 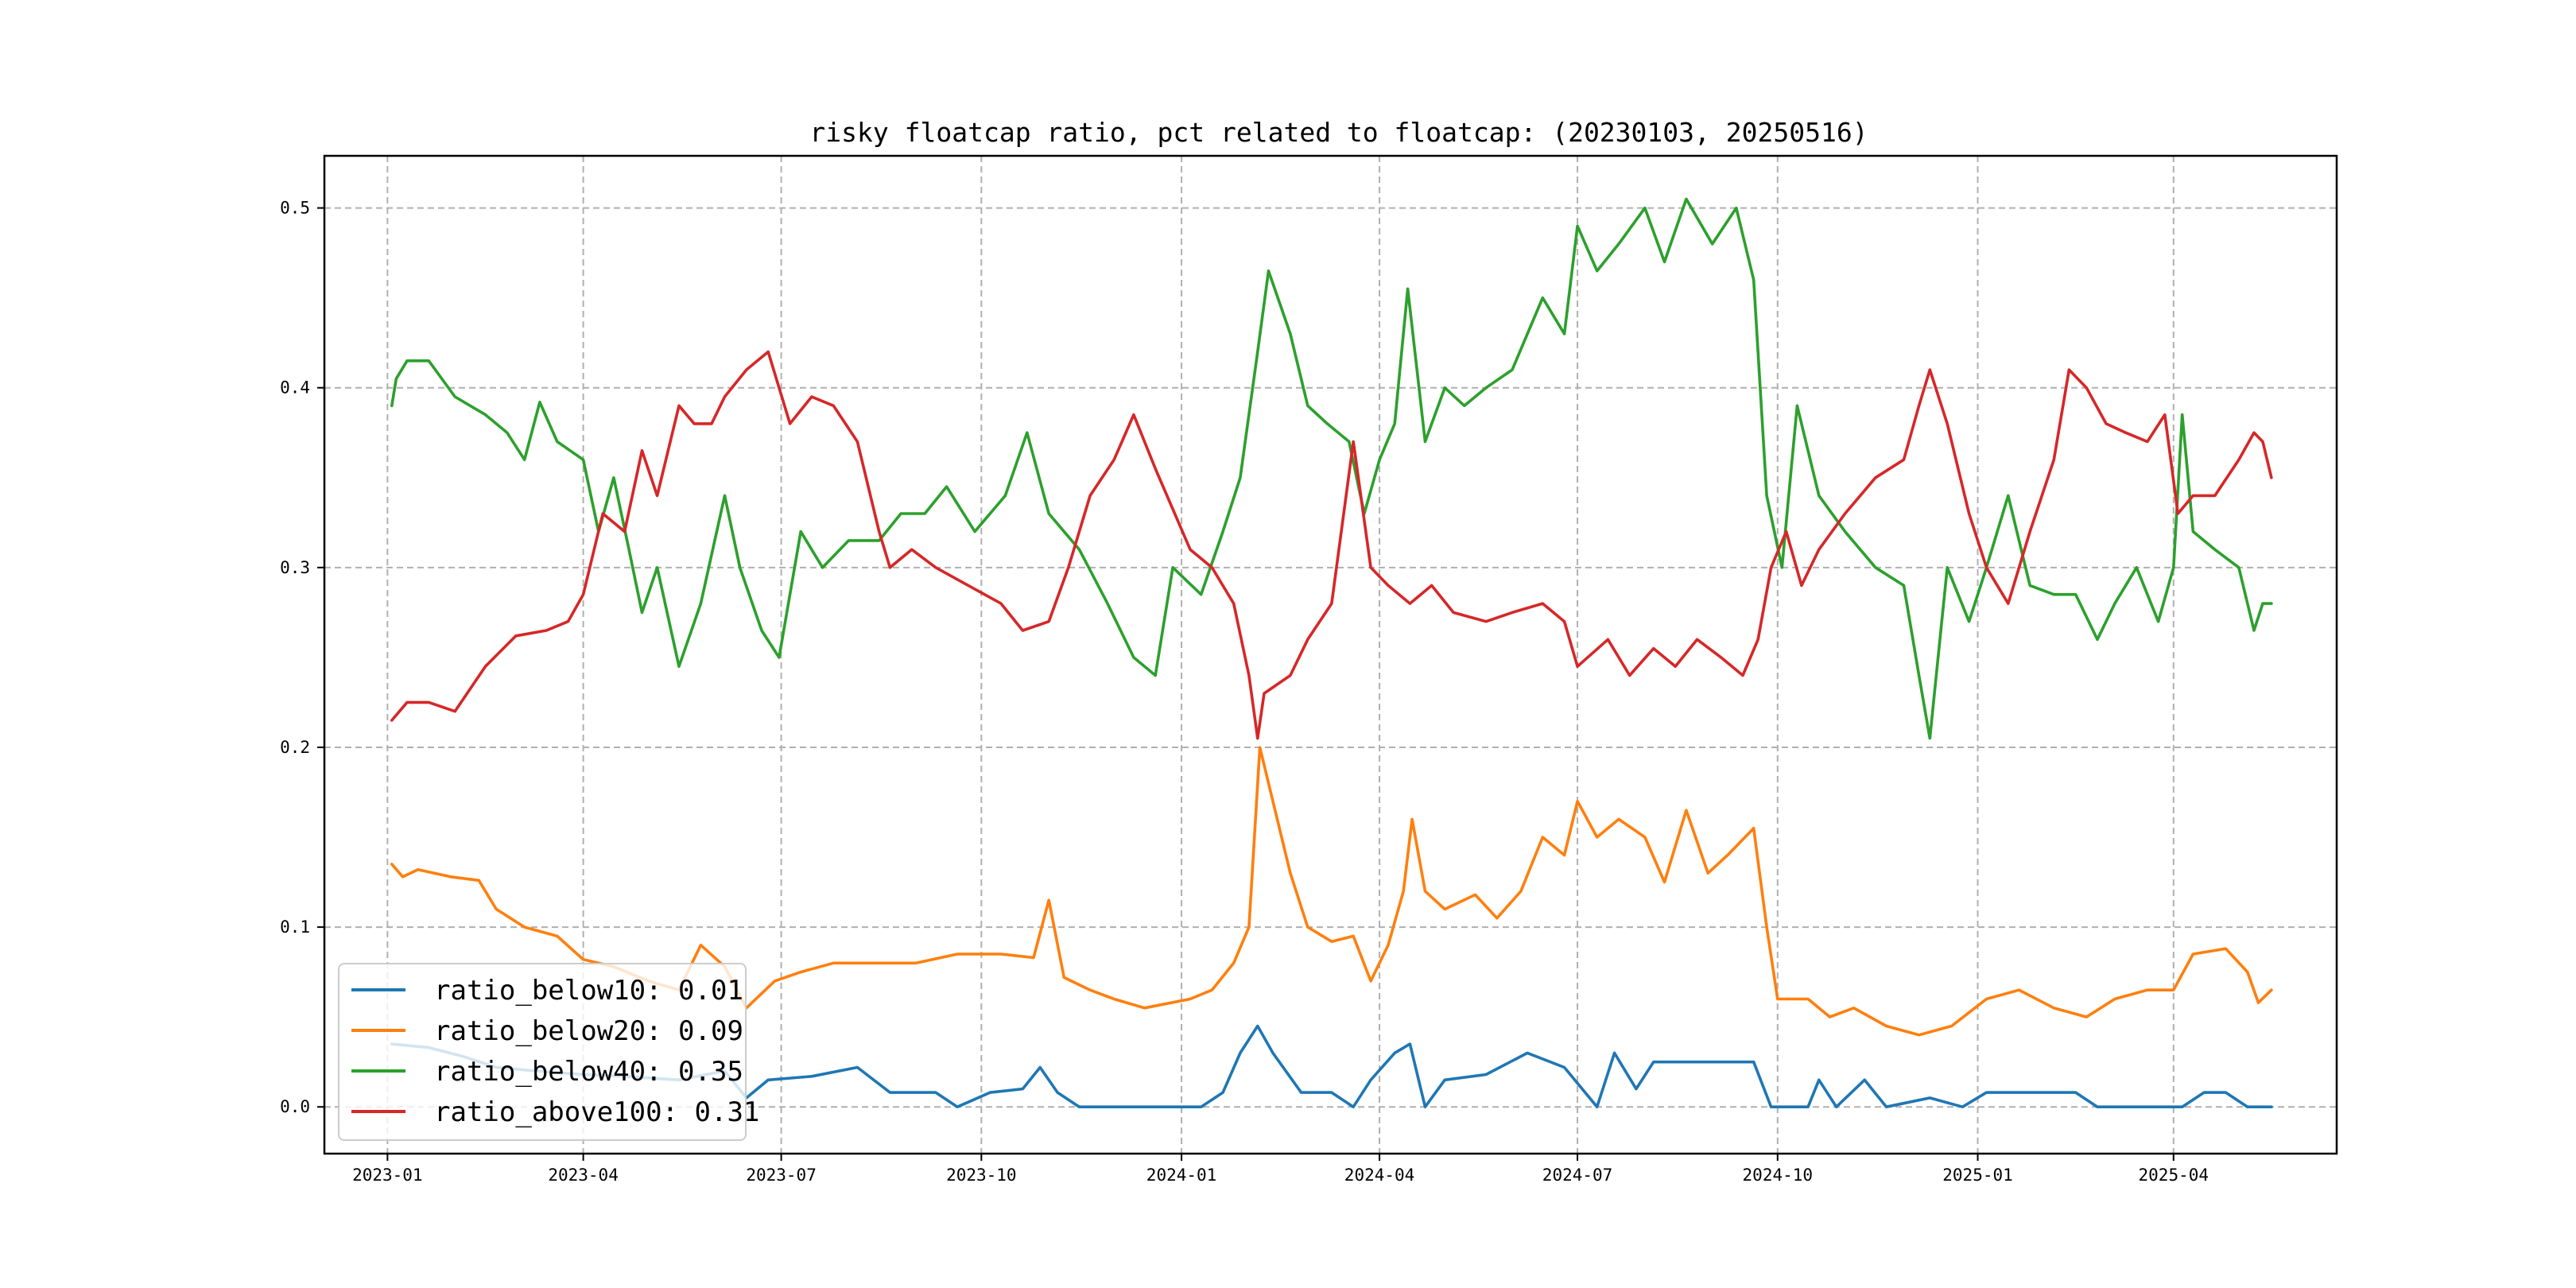 What do you see at coordinates (1331, 1066) in the screenshot?
I see `series-line-ratio-below10` at bounding box center [1331, 1066].